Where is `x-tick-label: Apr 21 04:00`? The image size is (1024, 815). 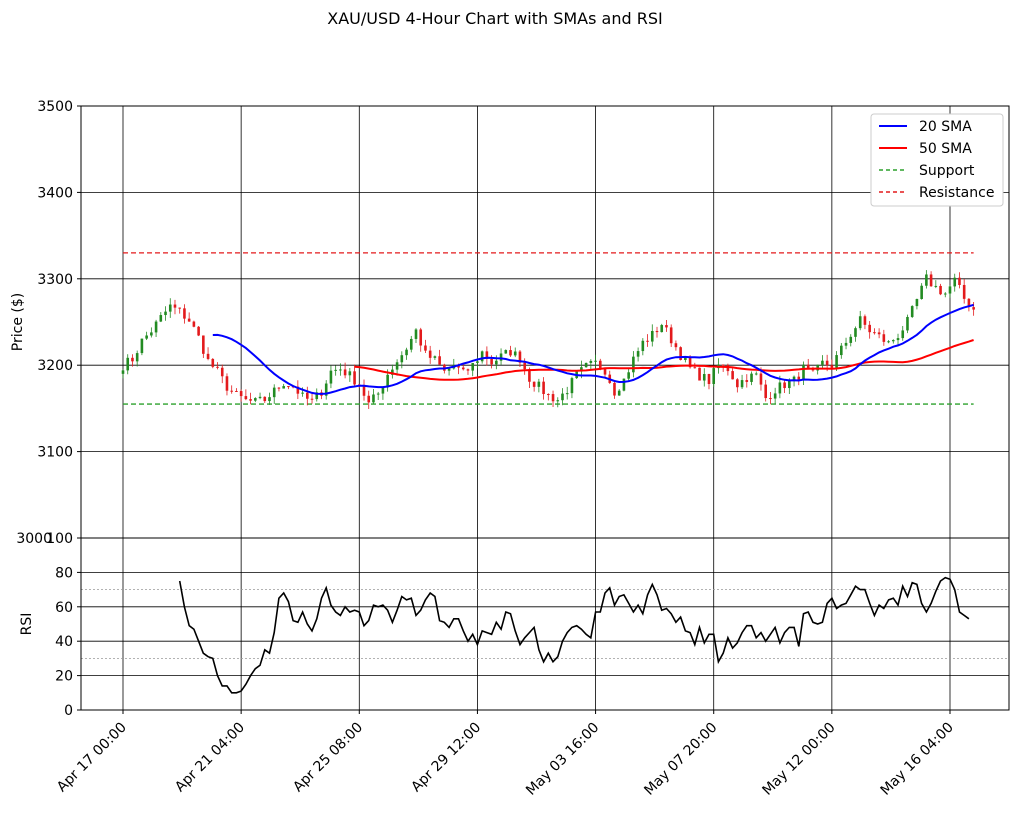 x-tick-label: Apr 21 04:00 is located at coordinates (210, 758).